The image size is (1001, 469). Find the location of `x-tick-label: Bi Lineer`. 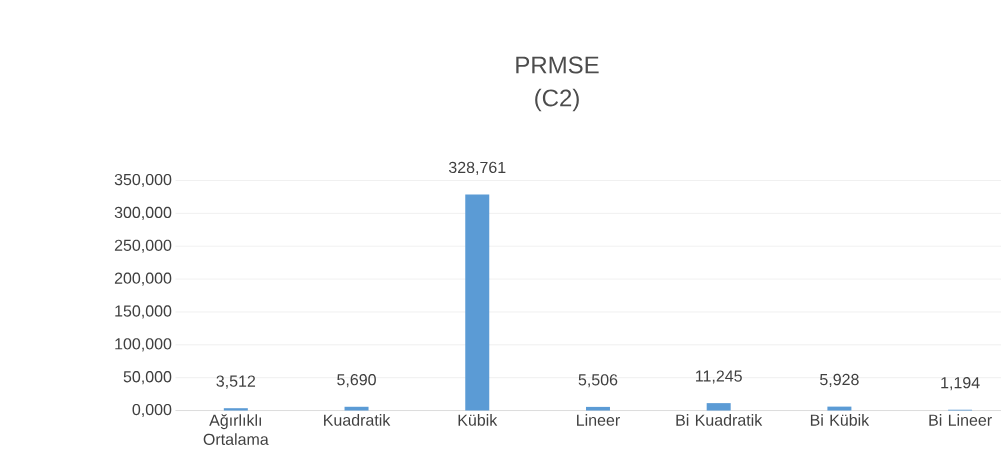

x-tick-label: Bi Lineer is located at coordinates (960, 420).